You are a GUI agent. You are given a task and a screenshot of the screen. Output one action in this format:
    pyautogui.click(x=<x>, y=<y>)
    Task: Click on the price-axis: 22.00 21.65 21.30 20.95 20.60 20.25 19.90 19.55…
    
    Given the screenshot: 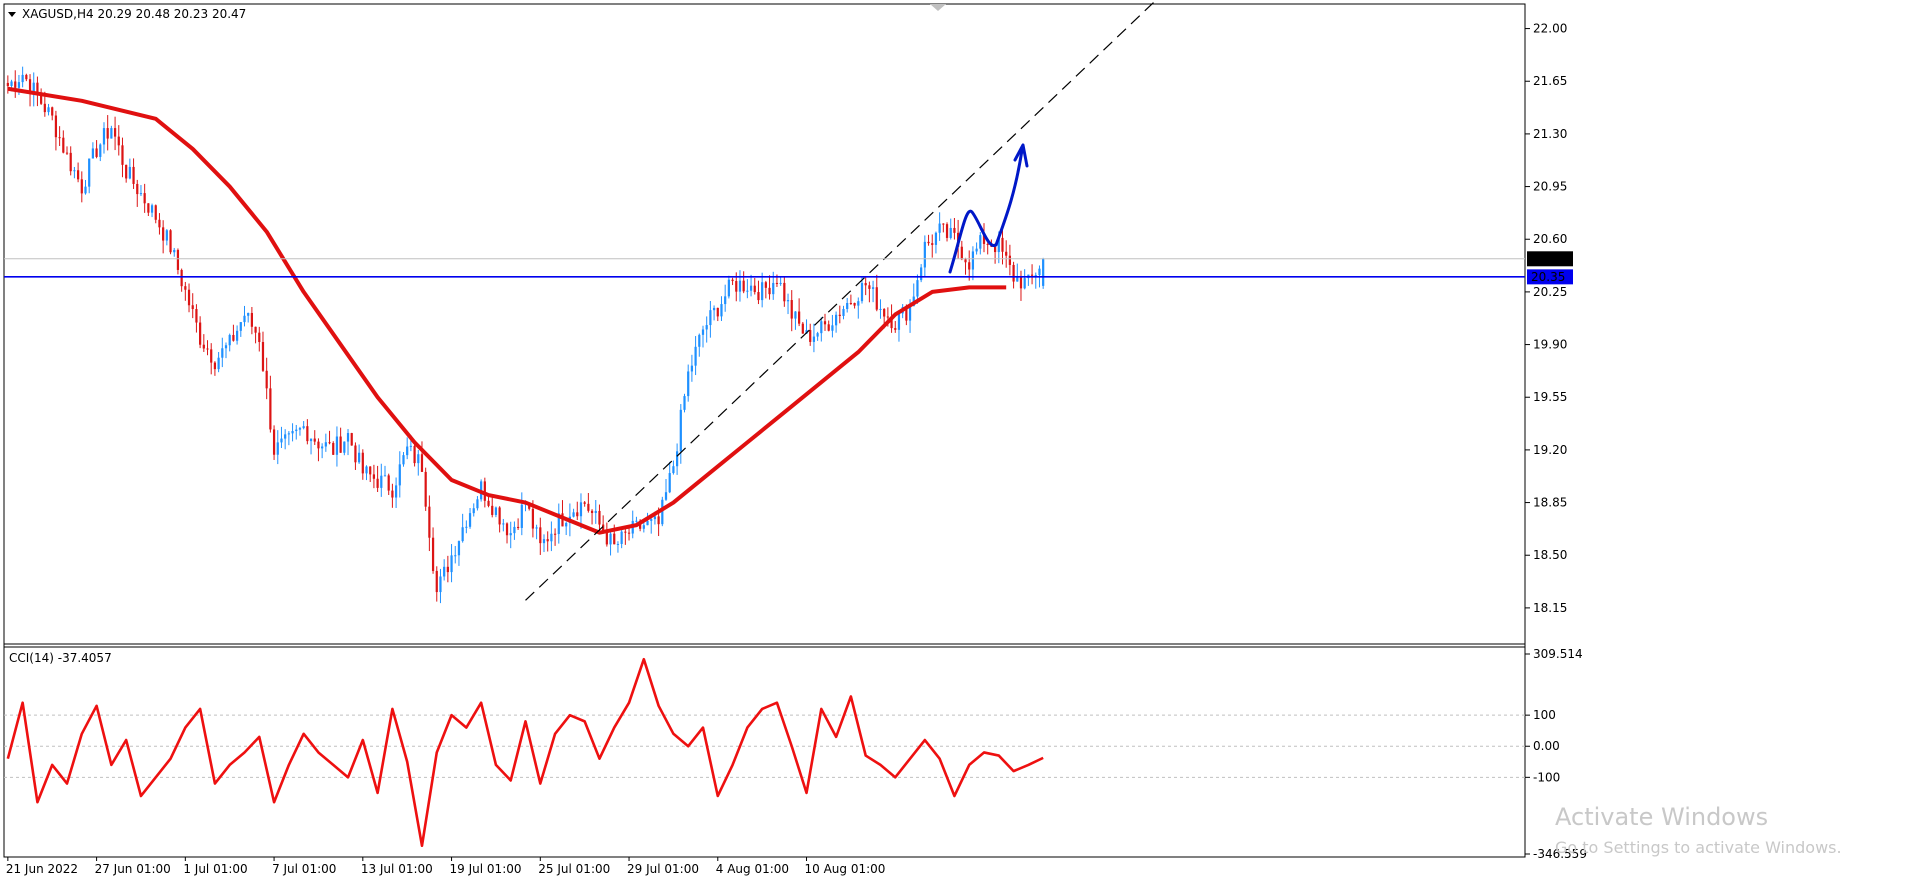 What is the action you would take?
    pyautogui.click(x=1546, y=318)
    